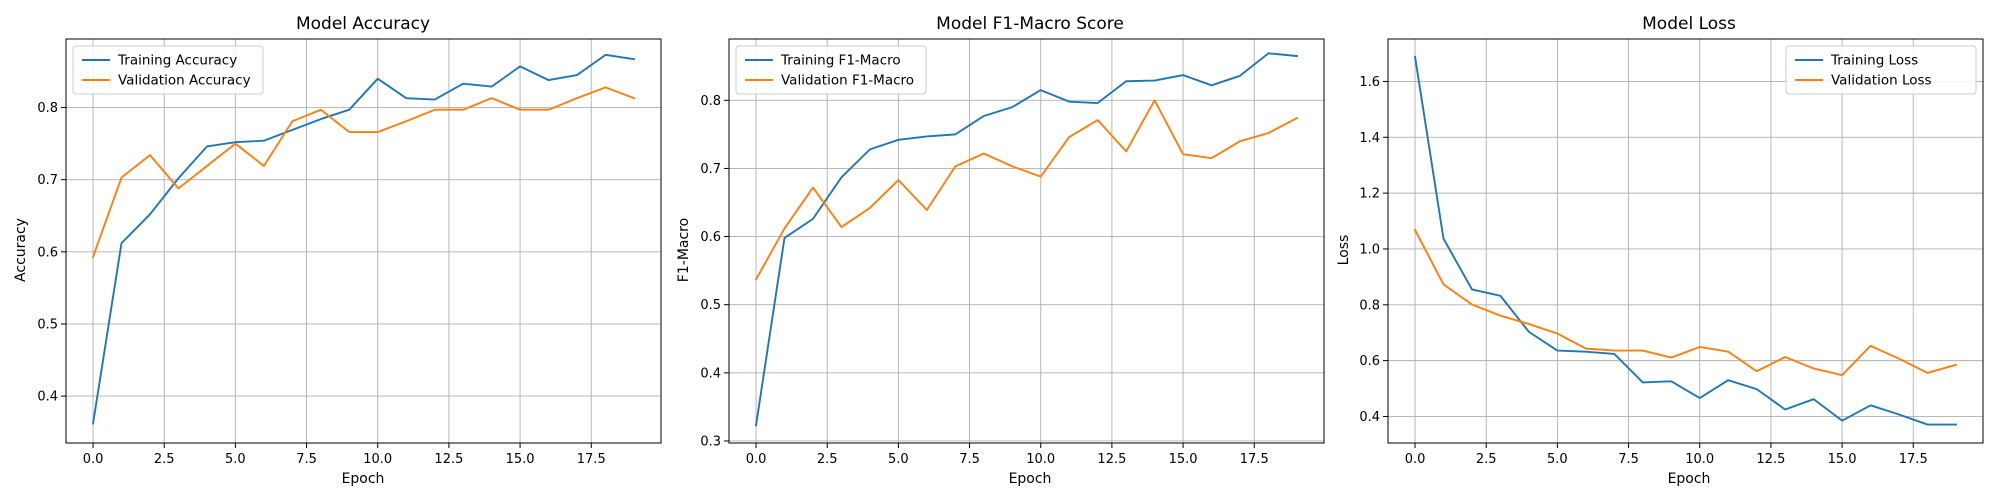 Image resolution: width=2000 pixels, height=500 pixels. Describe the element at coordinates (1689, 24) in the screenshot. I see `loss-title: Model Loss` at that location.